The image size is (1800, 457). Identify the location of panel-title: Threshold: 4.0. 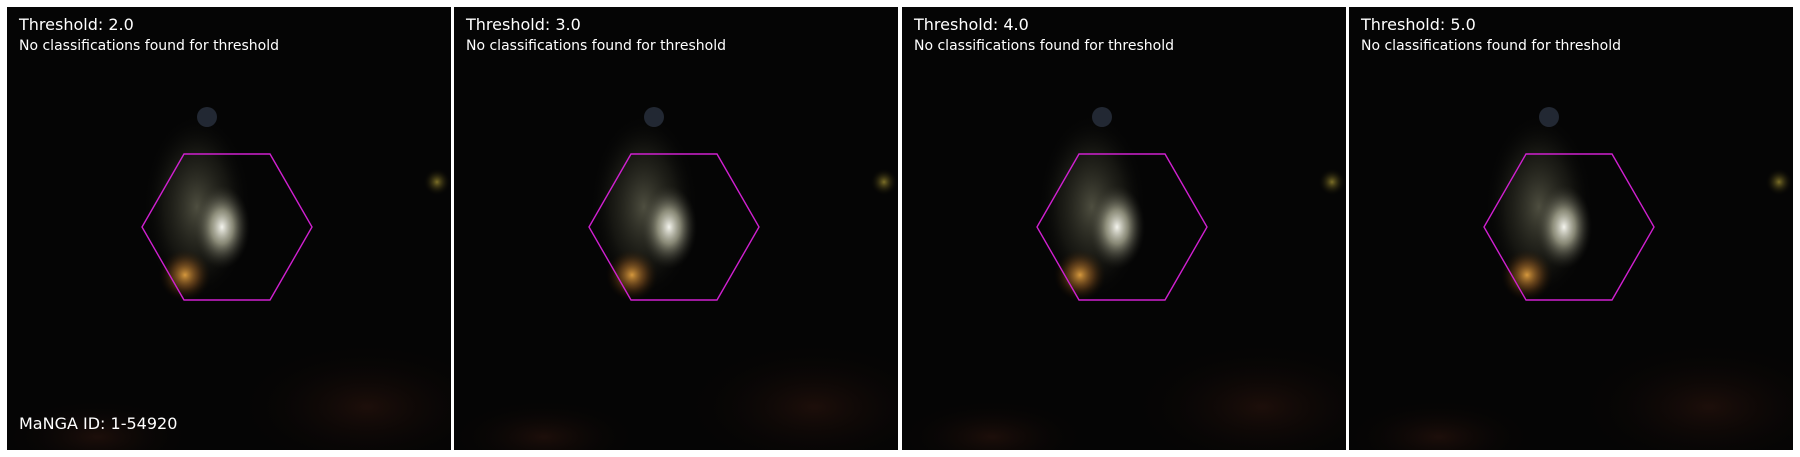
(971, 24).